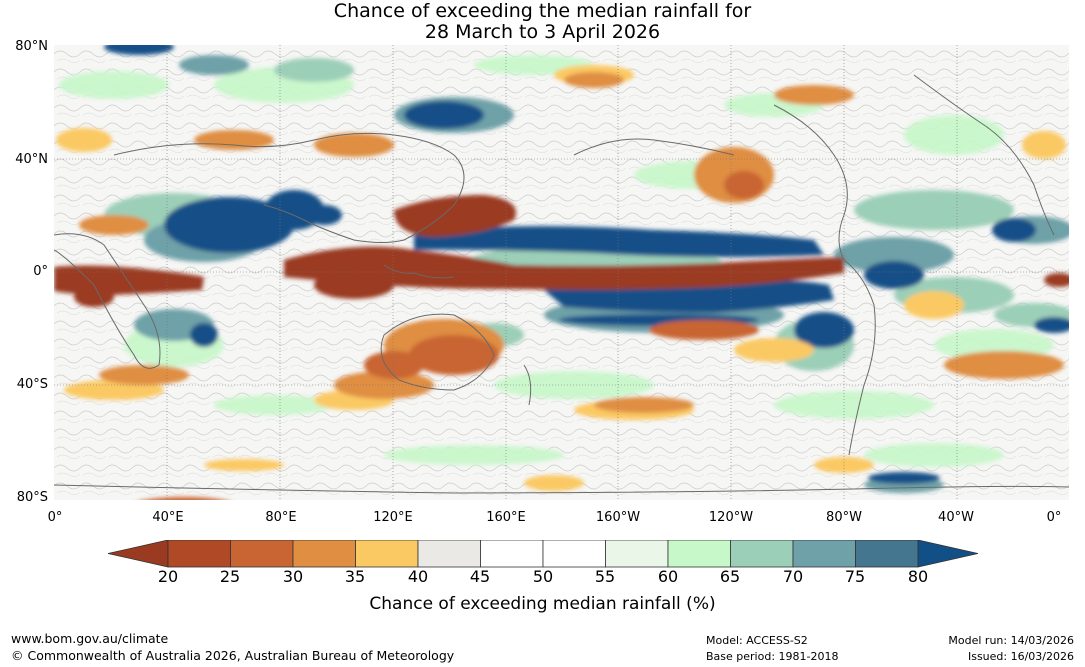  Describe the element at coordinates (480, 576) in the screenshot. I see `colorbar-tick-45: 45` at that location.